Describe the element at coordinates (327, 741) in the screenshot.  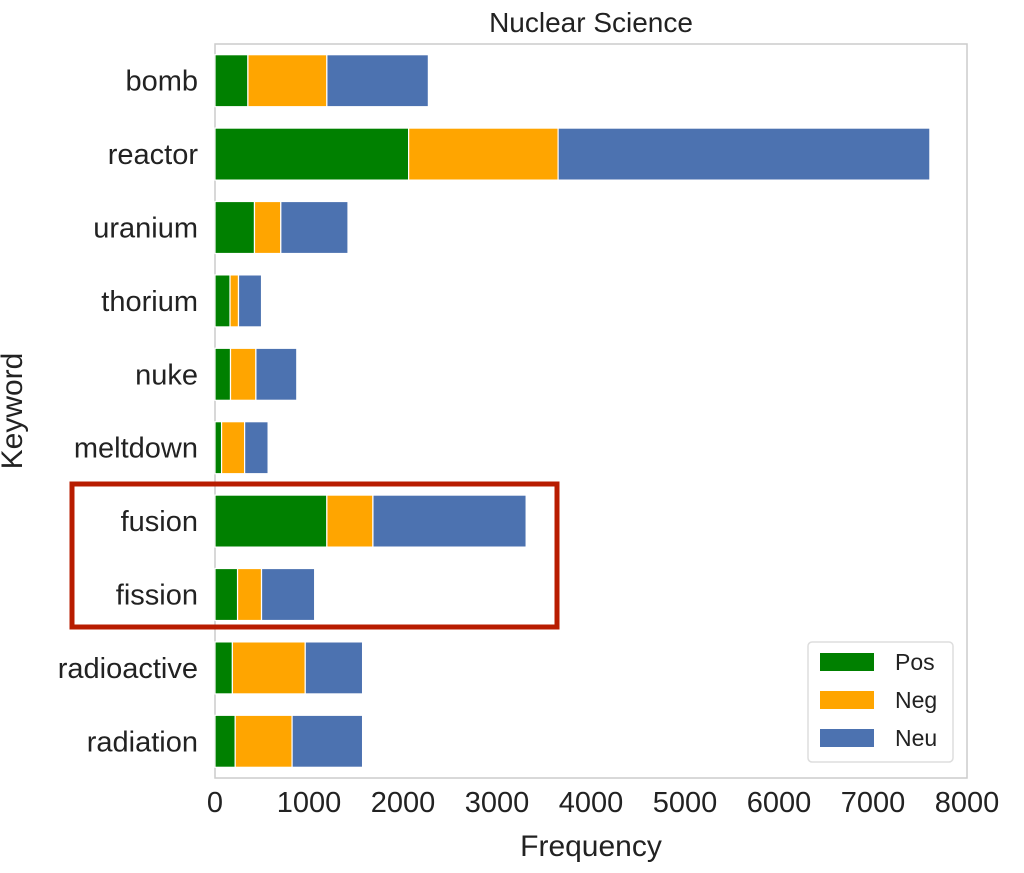
I see `bar-radiation-neu` at that location.